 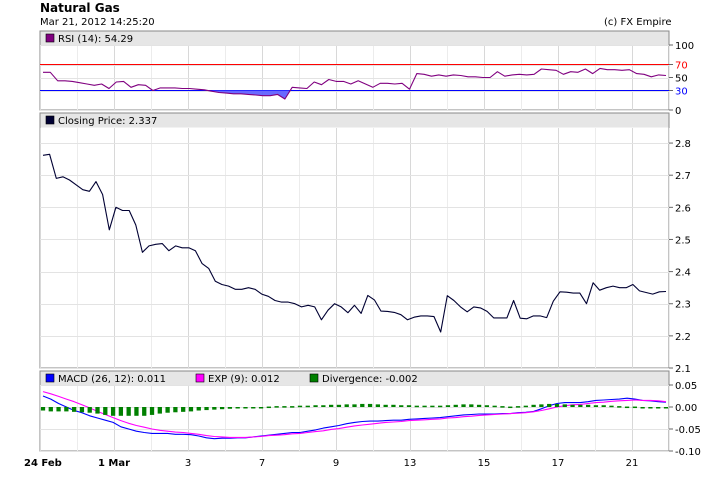 I want to click on macd-legend-label-0: MACD (26, 12): 0.011, so click(x=112, y=379).